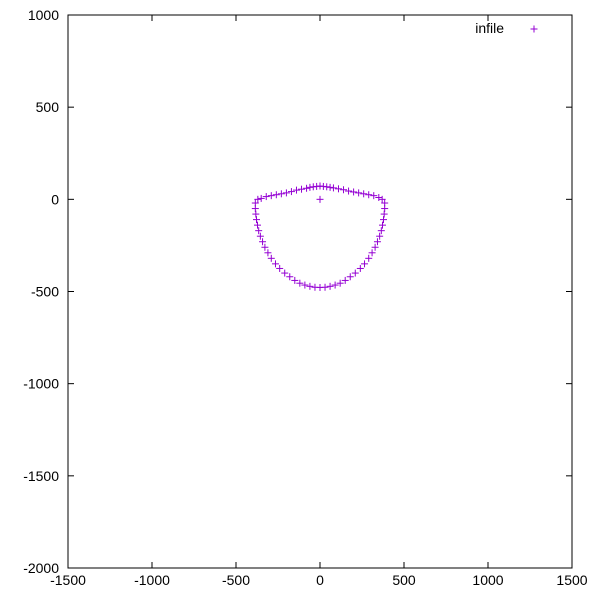  I want to click on y-tick-label: -500, so click(45, 292).